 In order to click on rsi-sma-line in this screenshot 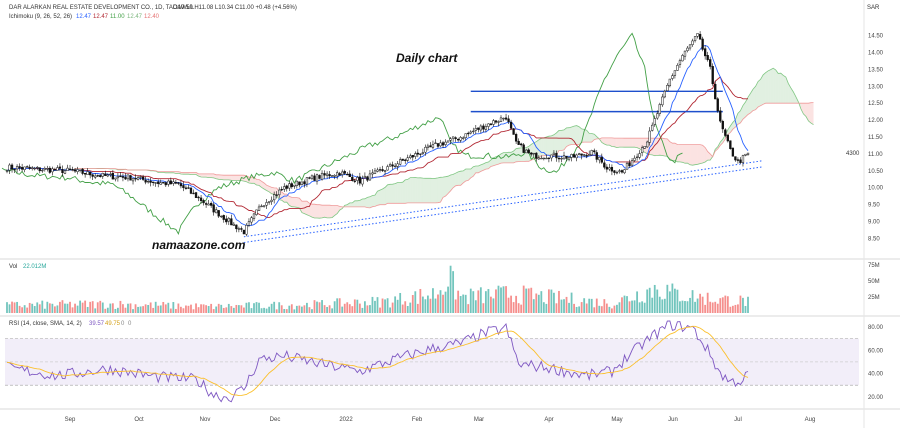, I will do `click(377, 361)`.